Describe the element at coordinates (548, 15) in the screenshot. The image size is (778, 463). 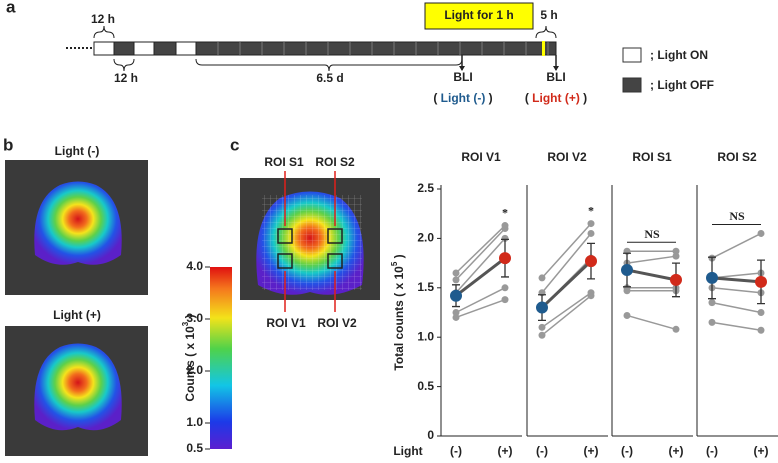
I see `interval-label: 5 h` at that location.